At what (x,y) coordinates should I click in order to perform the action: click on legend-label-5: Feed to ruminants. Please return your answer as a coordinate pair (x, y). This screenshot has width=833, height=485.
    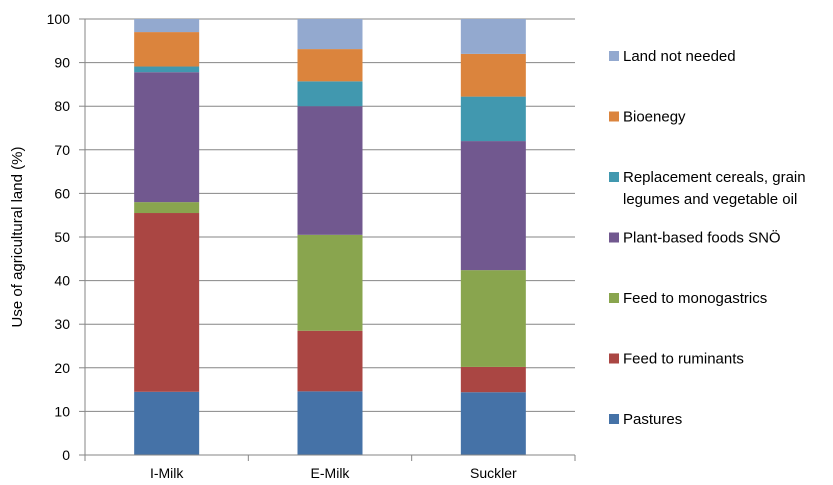
    Looking at the image, I should click on (683, 359).